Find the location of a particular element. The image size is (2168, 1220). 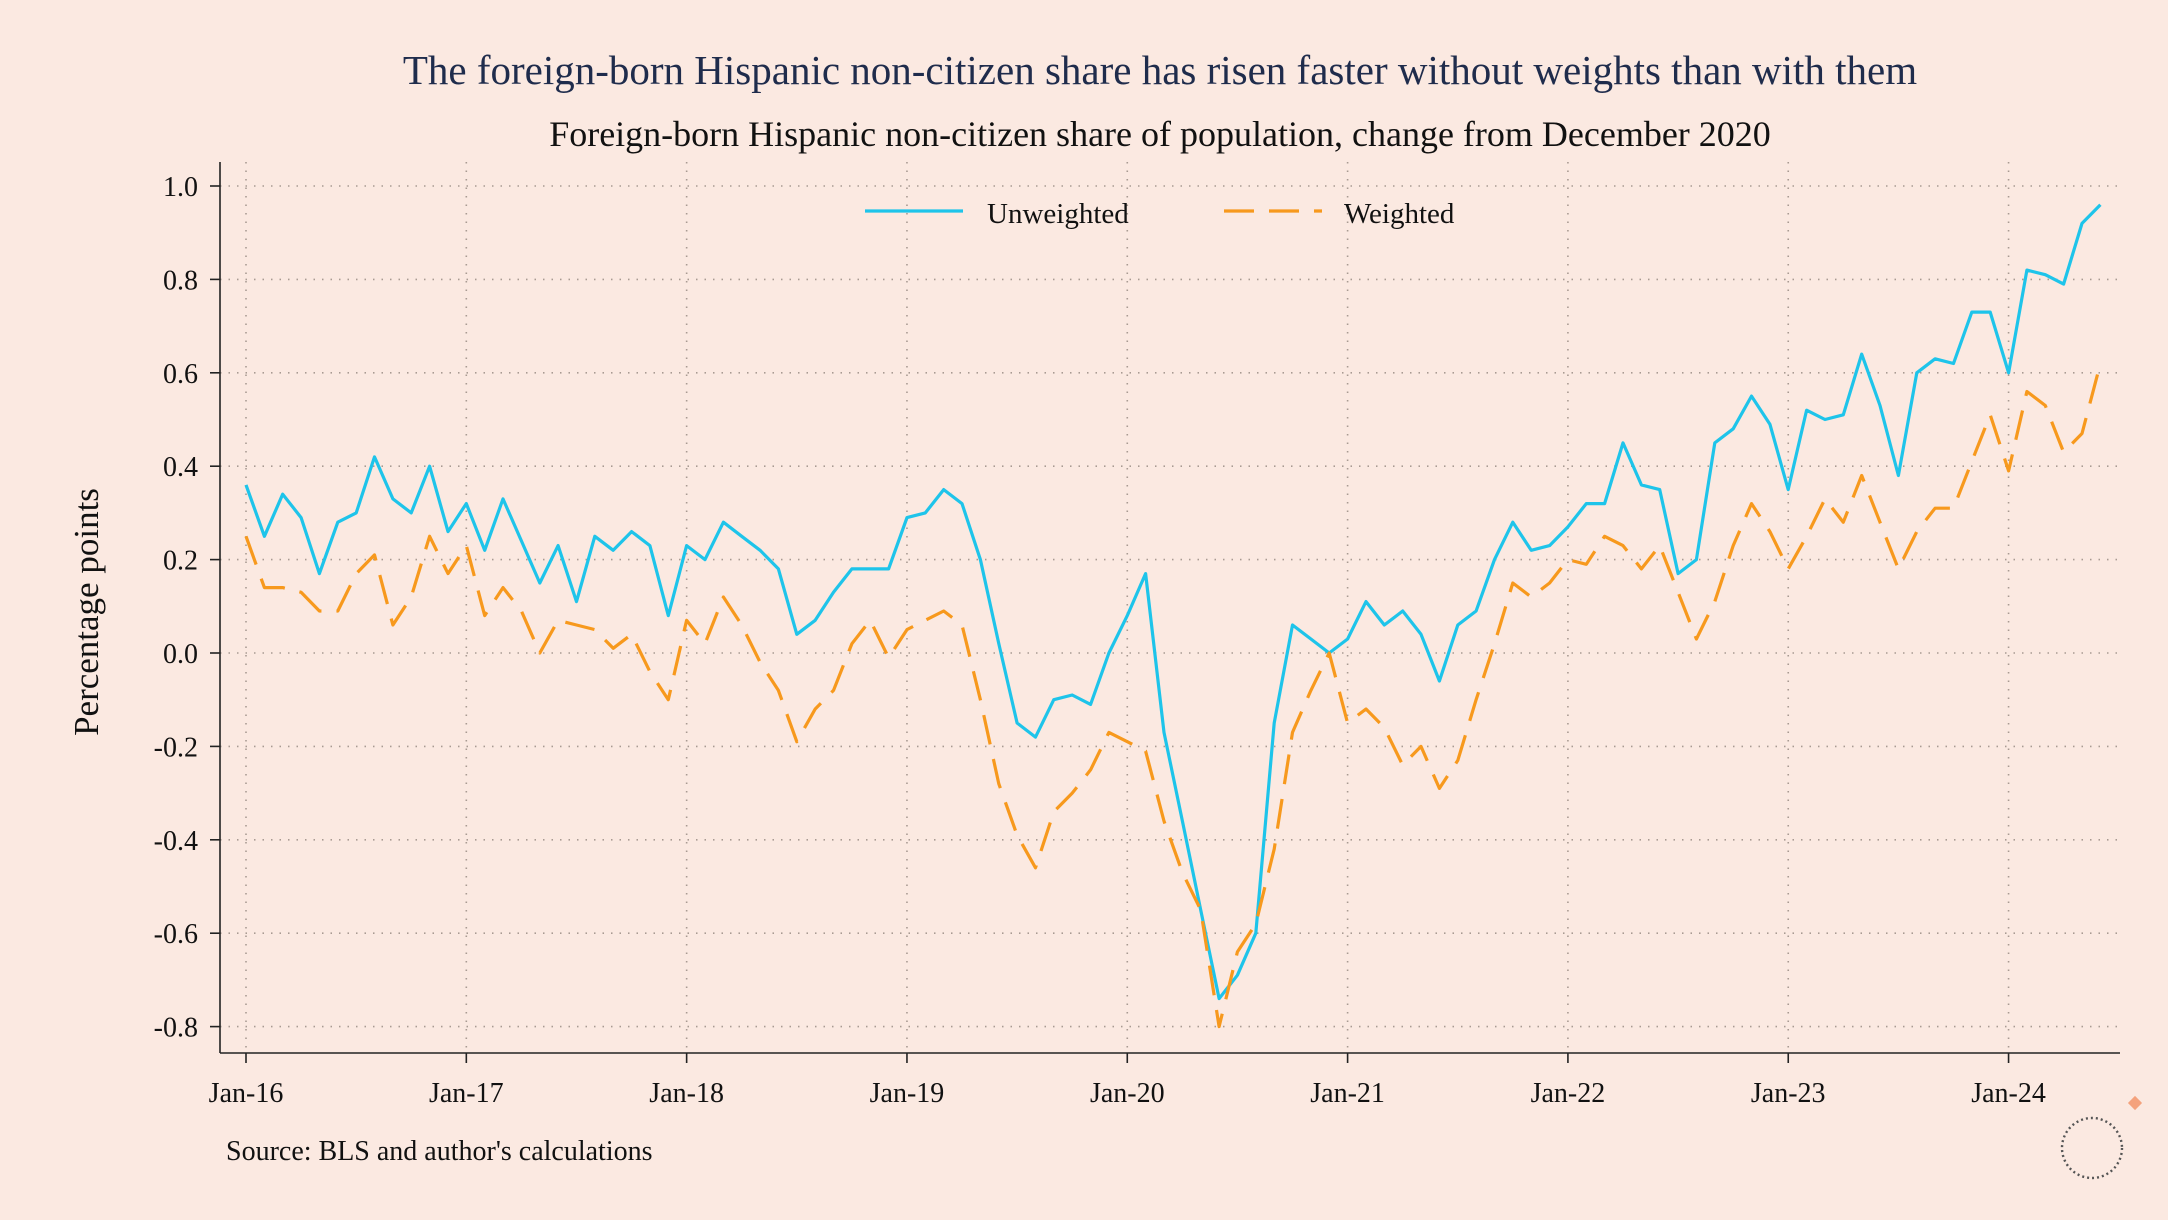

legend-label-weighted: Weighted is located at coordinates (1399, 214).